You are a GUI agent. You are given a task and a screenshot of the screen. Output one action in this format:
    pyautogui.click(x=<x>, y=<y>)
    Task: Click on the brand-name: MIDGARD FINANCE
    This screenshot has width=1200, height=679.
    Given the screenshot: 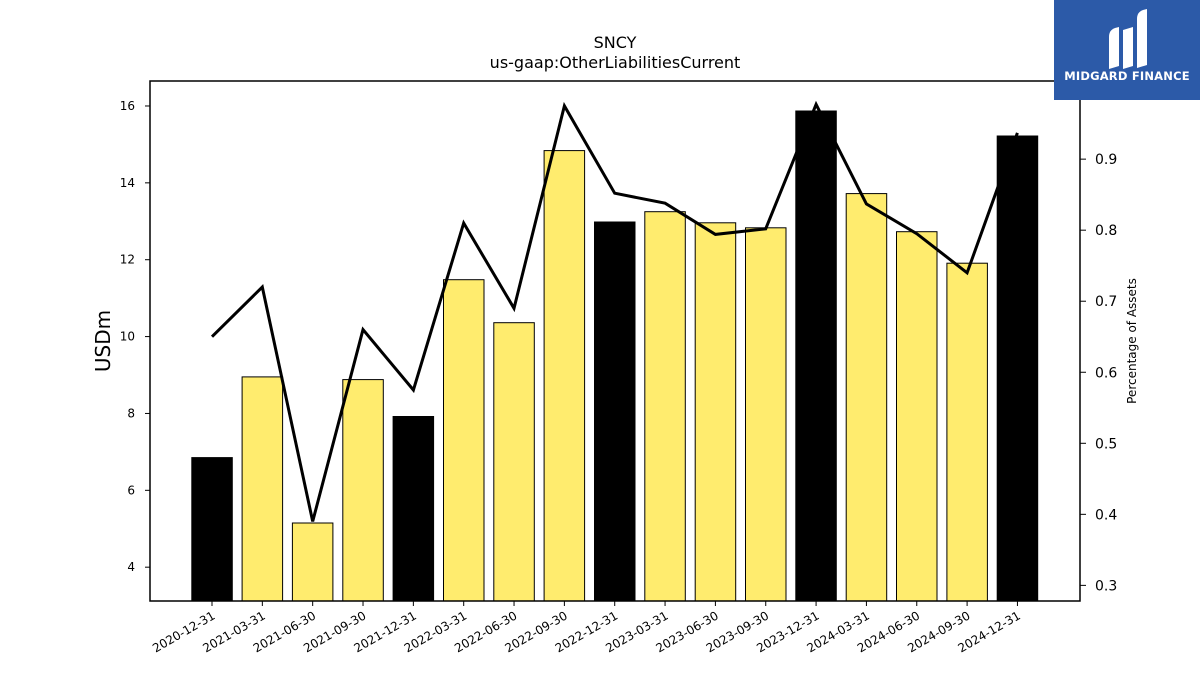 What is the action you would take?
    pyautogui.click(x=1127, y=76)
    